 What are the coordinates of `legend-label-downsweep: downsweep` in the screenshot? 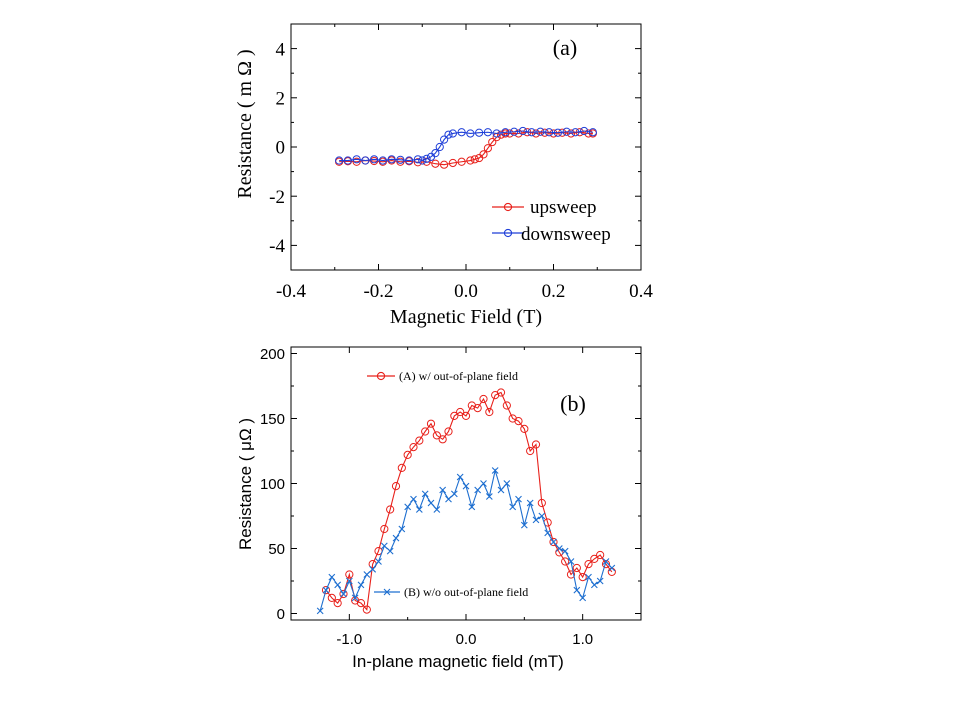 It's located at (566, 234).